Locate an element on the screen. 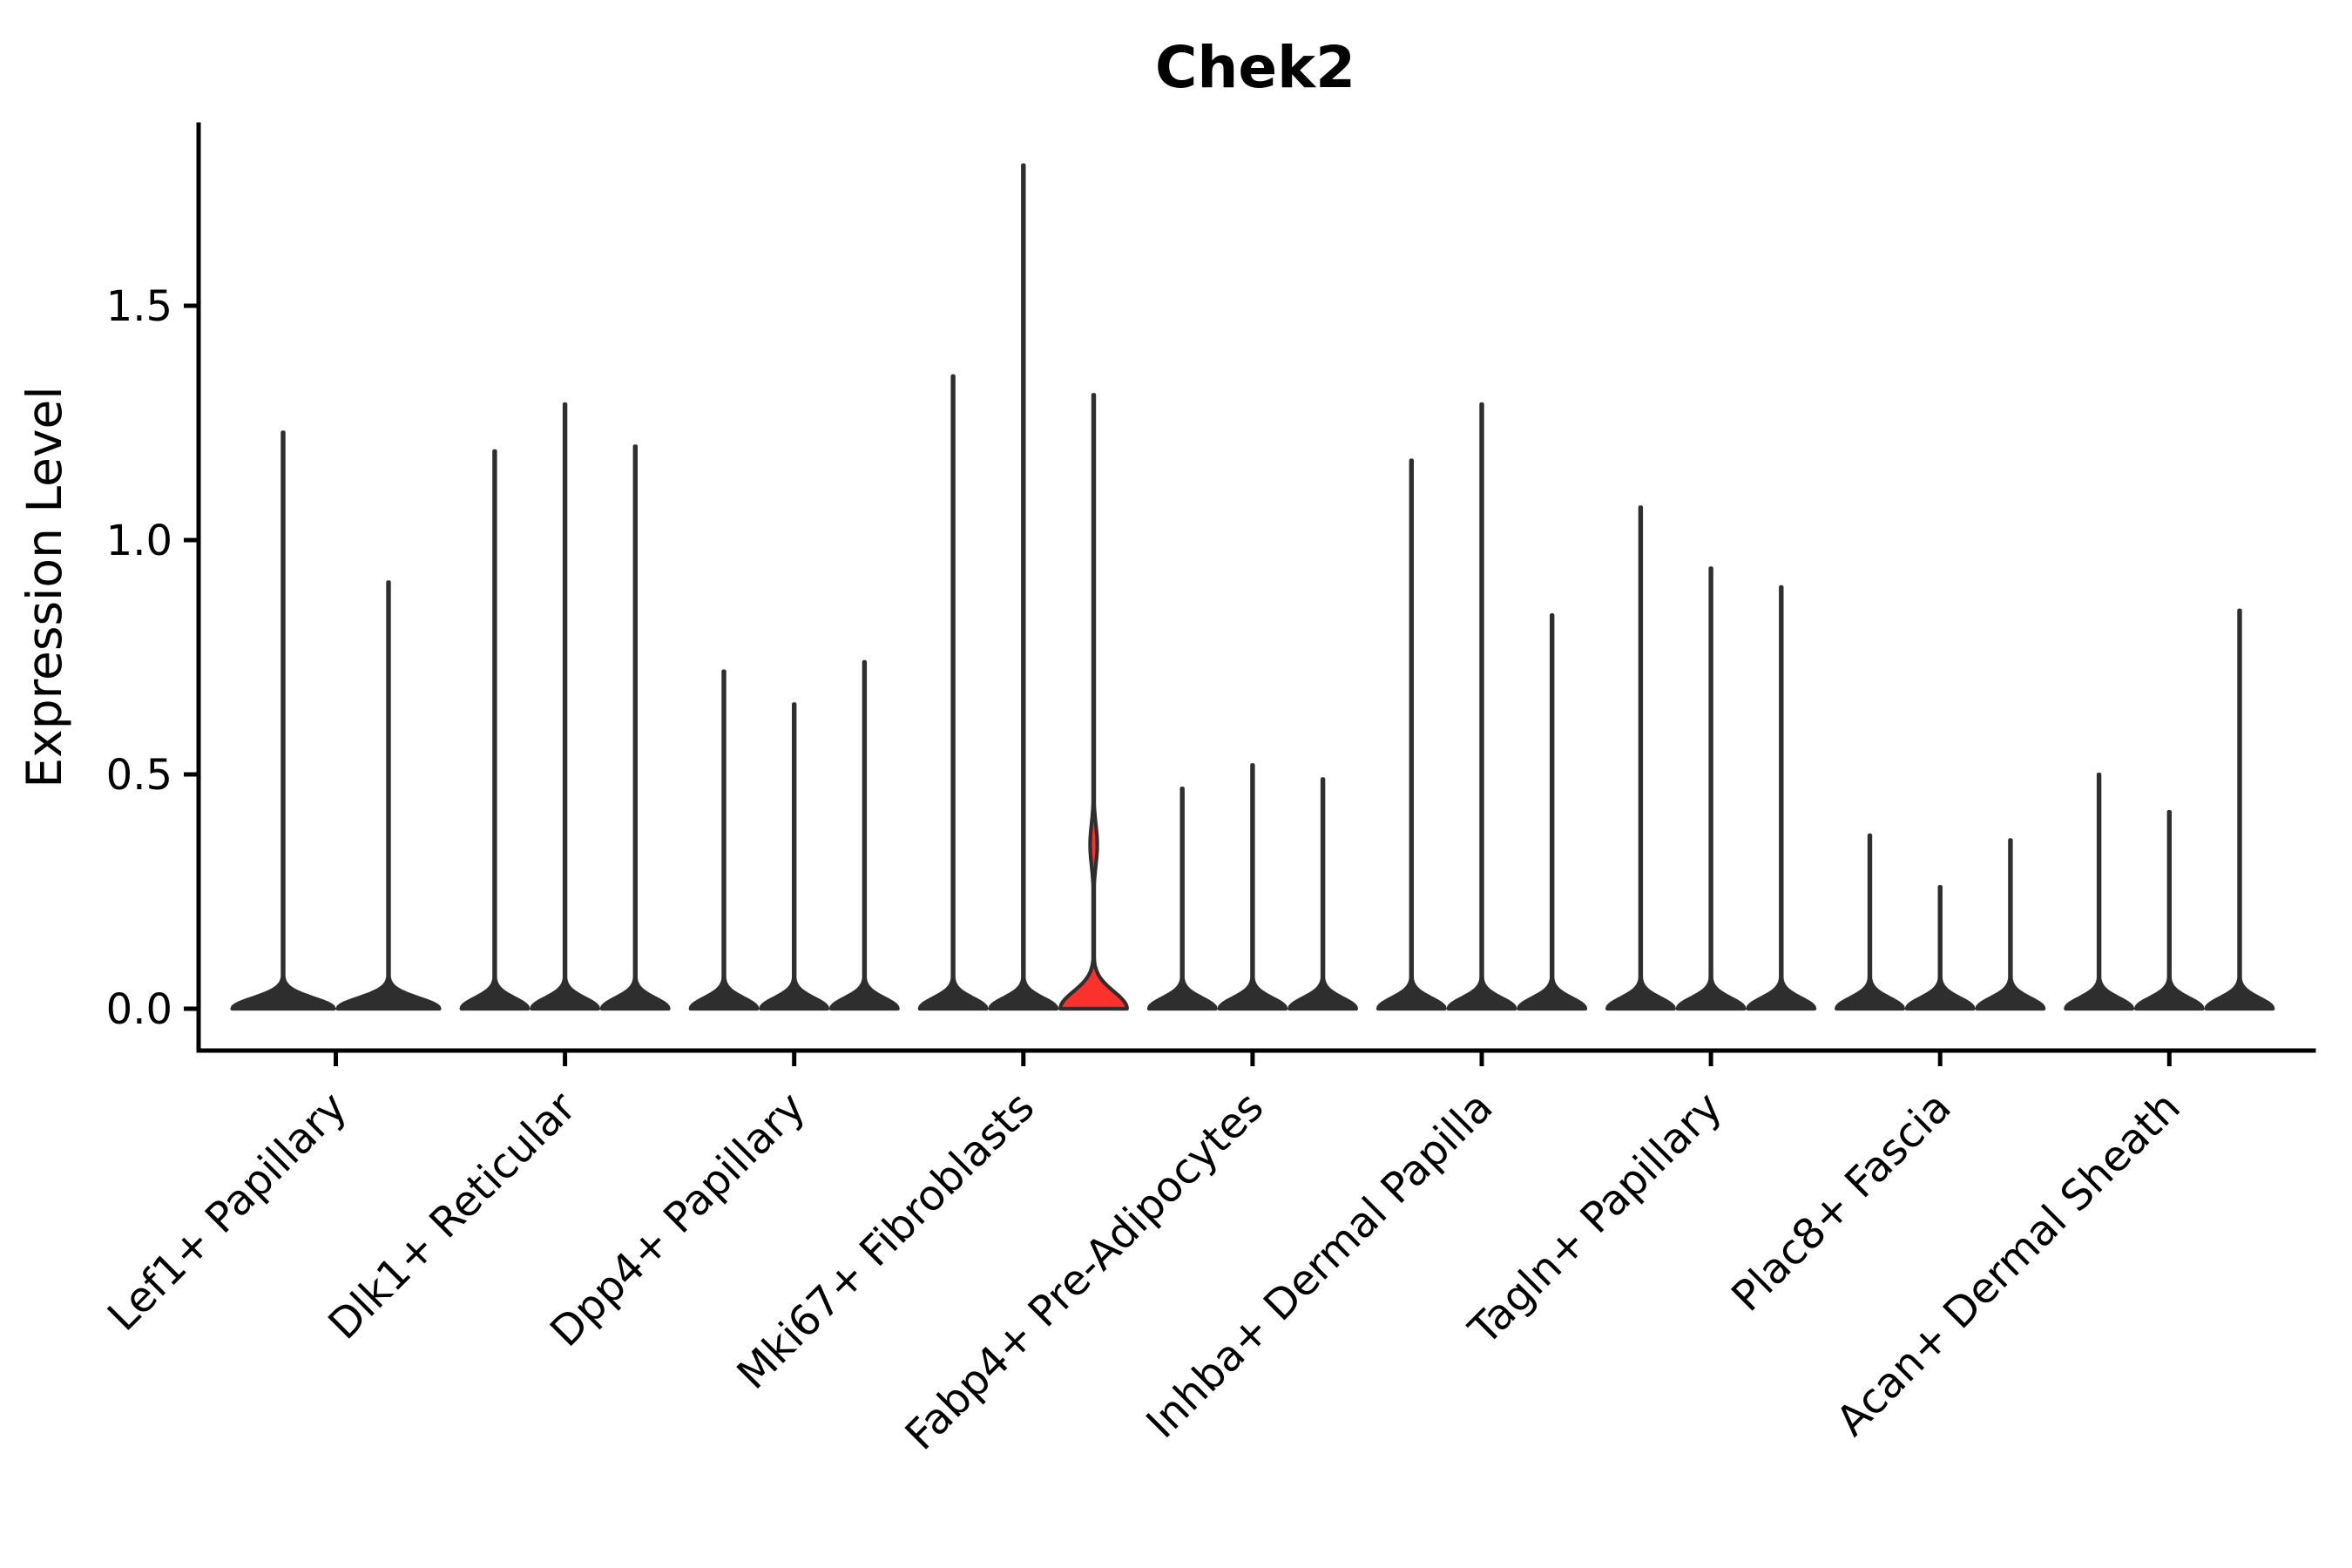  x-tick-label: Dlk1+ Reticular is located at coordinates (452, 1216).